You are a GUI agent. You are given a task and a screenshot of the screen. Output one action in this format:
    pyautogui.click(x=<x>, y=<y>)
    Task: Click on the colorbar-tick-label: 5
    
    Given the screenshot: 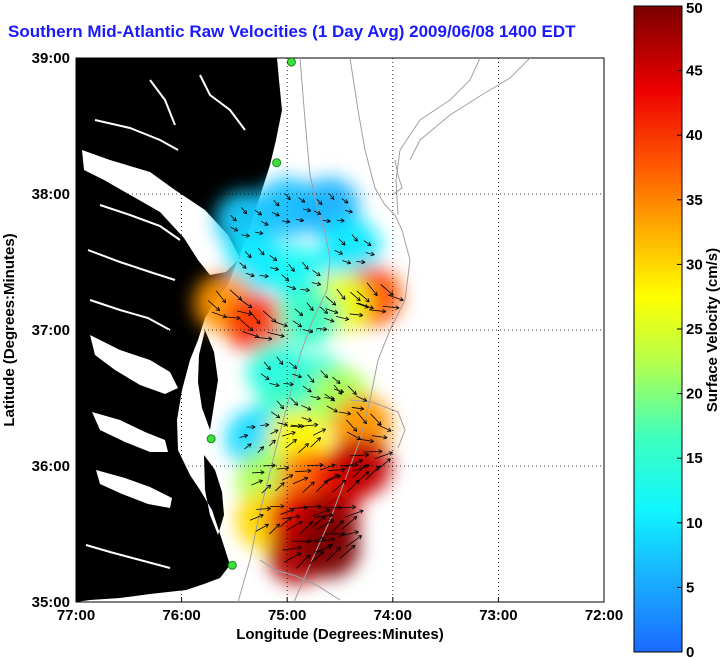 What is the action you would take?
    pyautogui.click(x=690, y=587)
    